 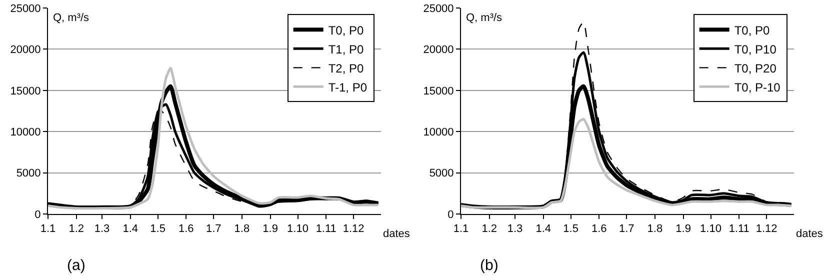 I want to click on legend-label: T0, P20, so click(x=755, y=68).